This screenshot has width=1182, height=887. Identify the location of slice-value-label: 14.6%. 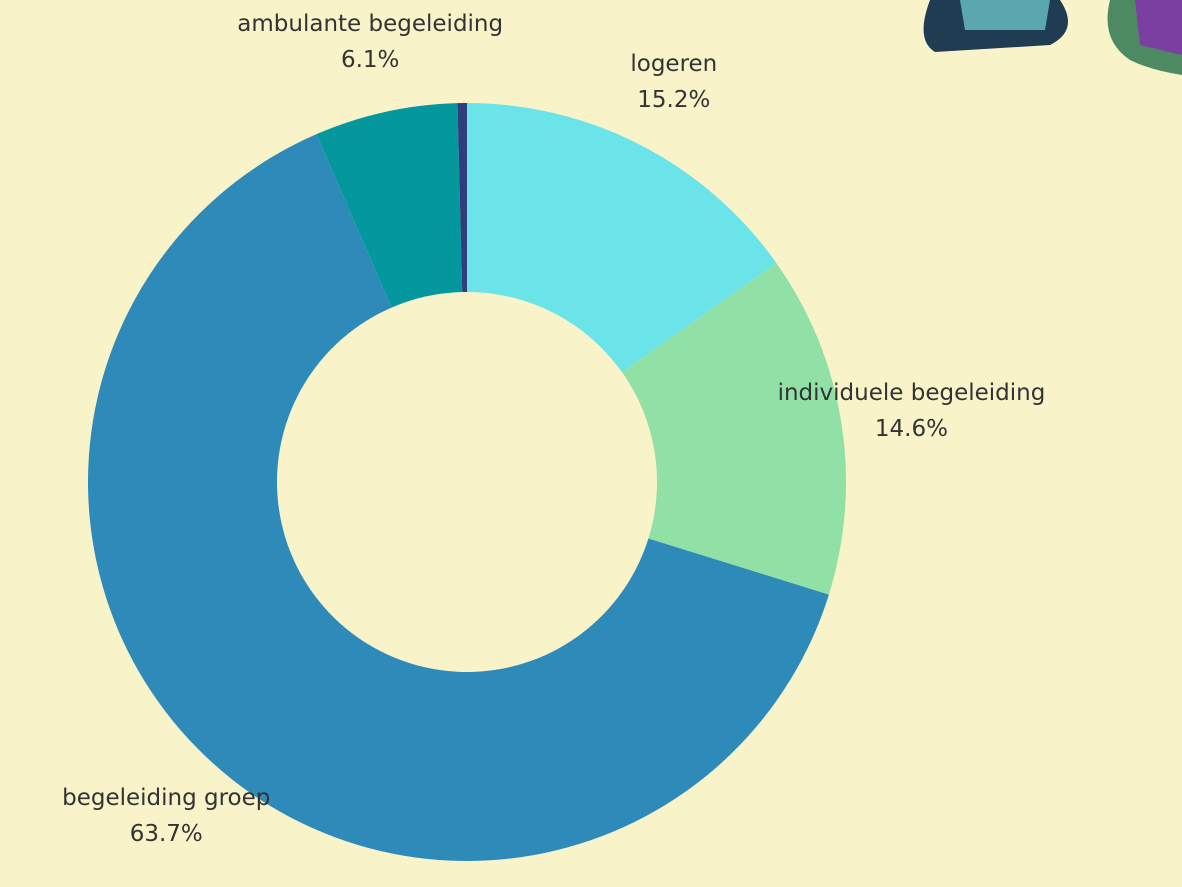
(911, 429).